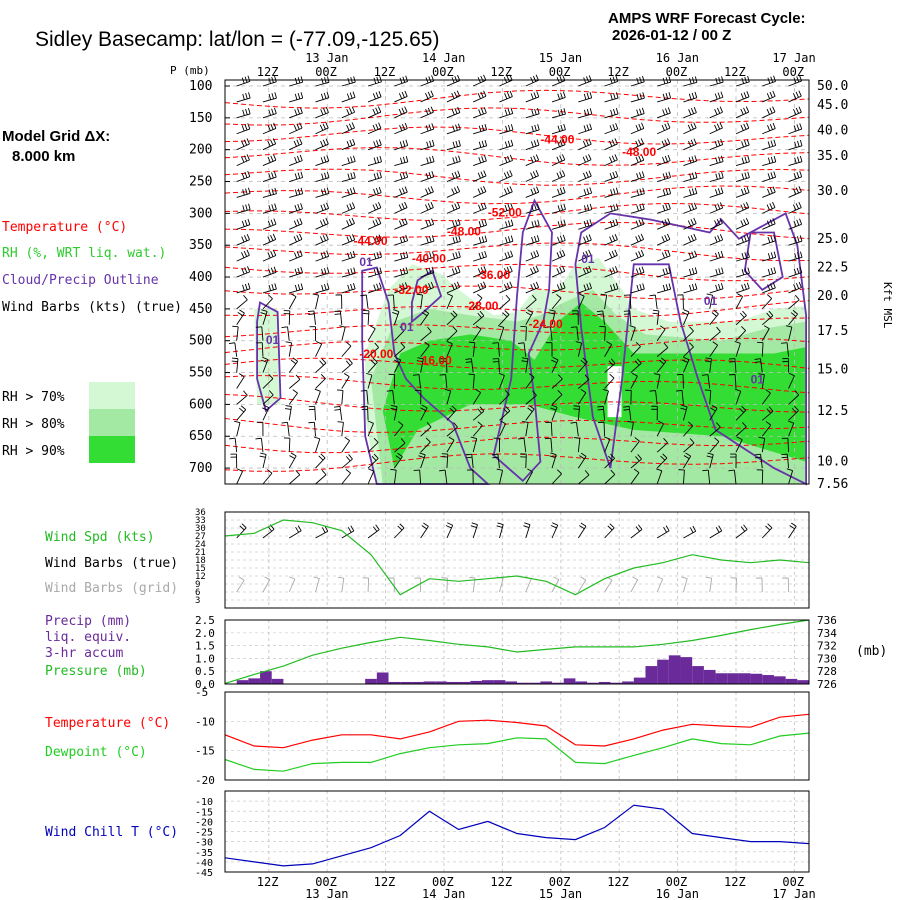 The height and width of the screenshot is (900, 900). Describe the element at coordinates (517, 116) in the screenshot. I see `temperature-contour` at that location.